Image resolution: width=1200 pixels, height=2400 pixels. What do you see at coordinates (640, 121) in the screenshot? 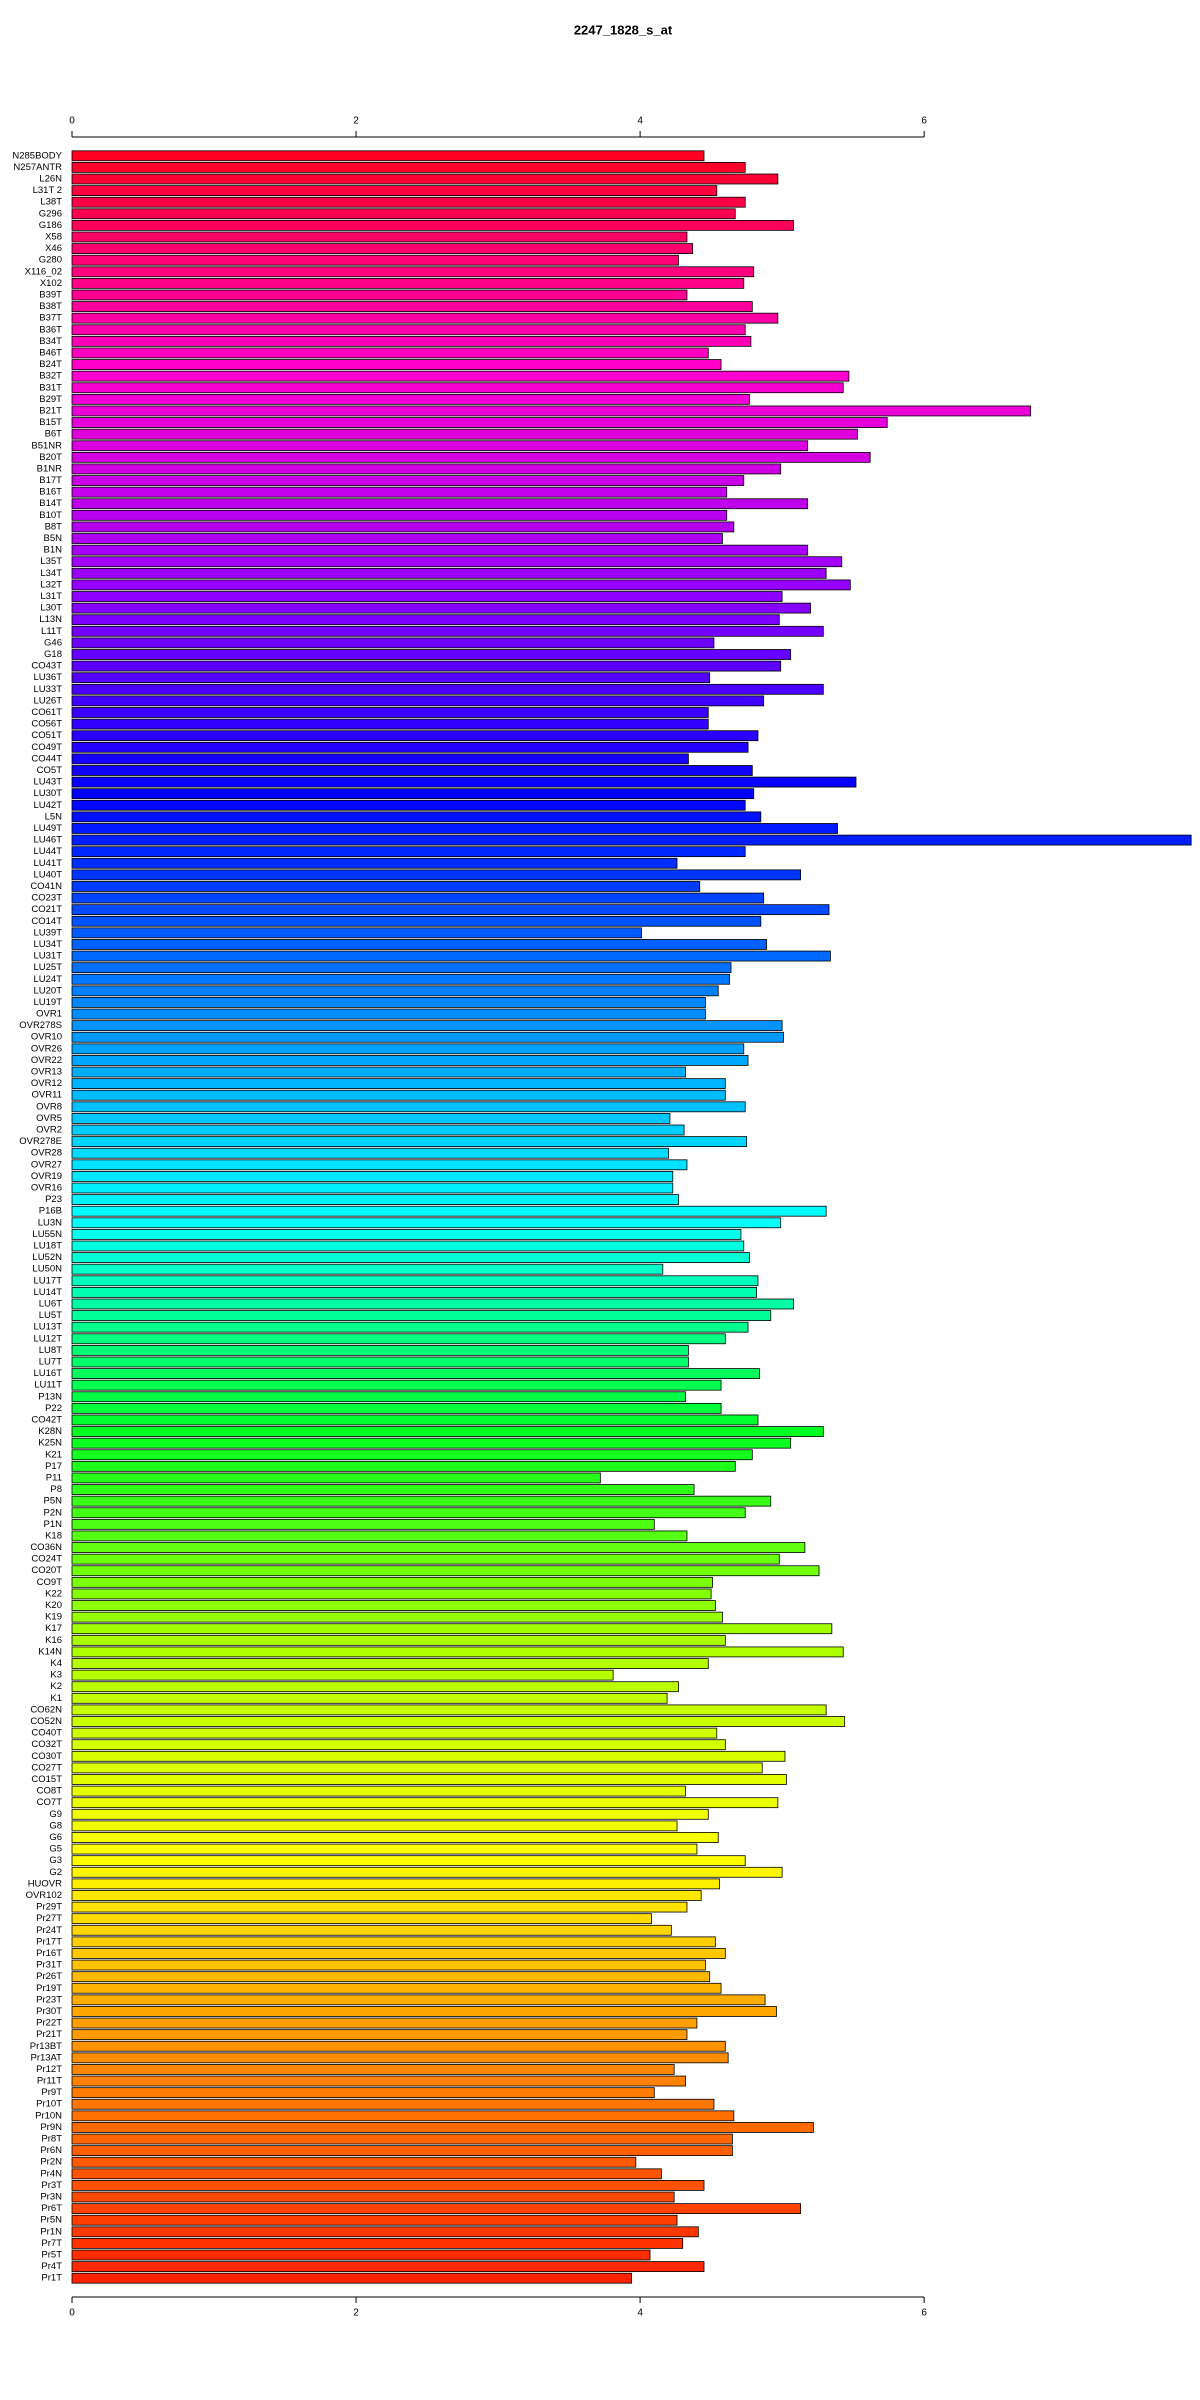
I see `x-tick-label: 4` at bounding box center [640, 121].